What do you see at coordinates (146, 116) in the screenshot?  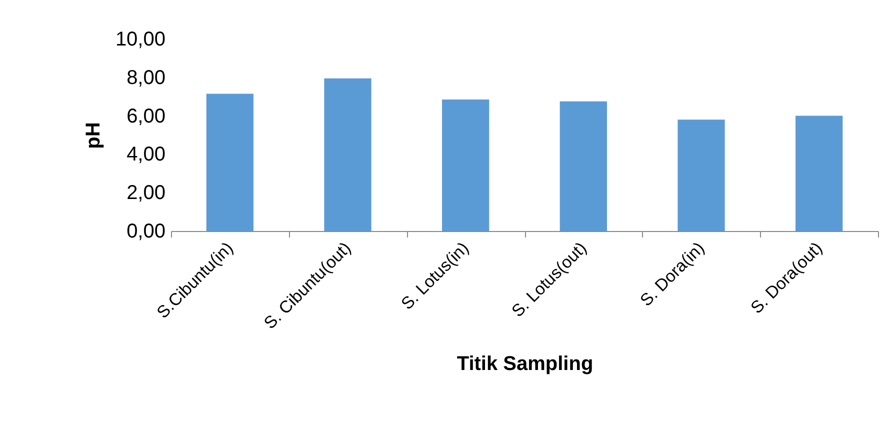 I see `y-tick-label: 6,00` at bounding box center [146, 116].